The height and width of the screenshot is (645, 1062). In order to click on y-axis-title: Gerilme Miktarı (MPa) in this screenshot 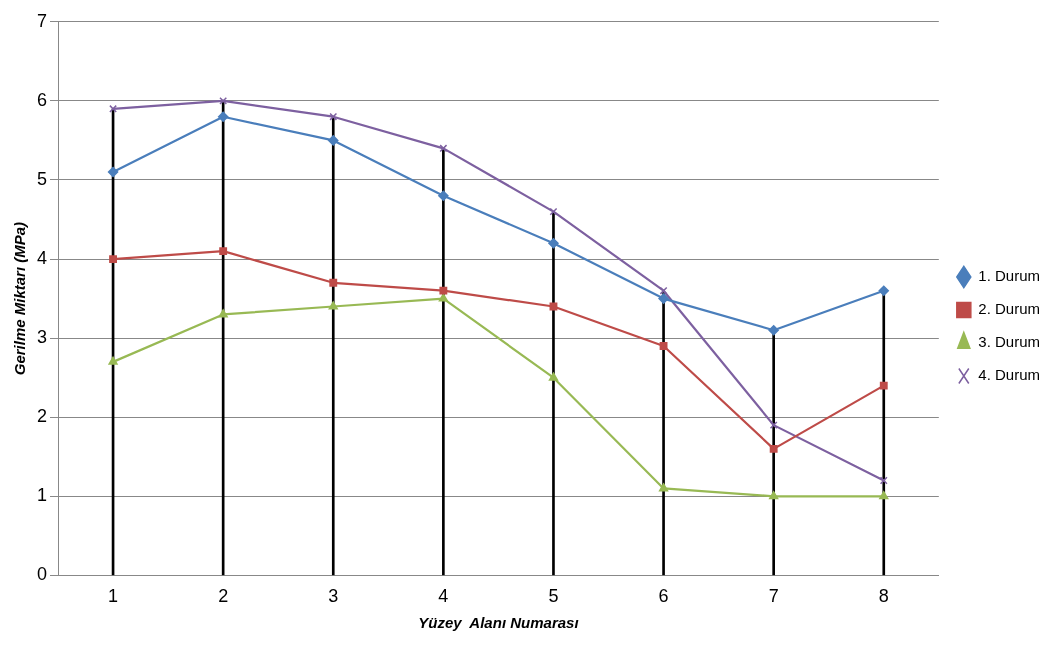, I will do `click(20, 298)`.